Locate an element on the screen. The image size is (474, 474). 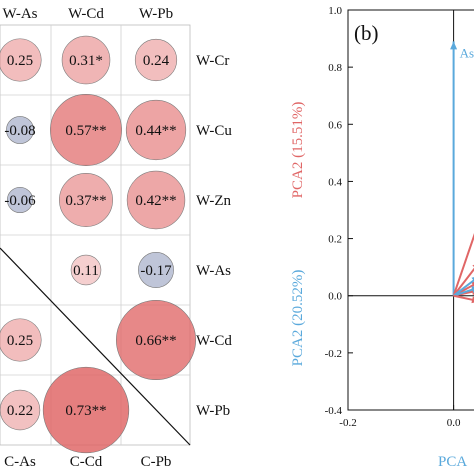
correlation-value-label: 0.73** is located at coordinates (85, 411).